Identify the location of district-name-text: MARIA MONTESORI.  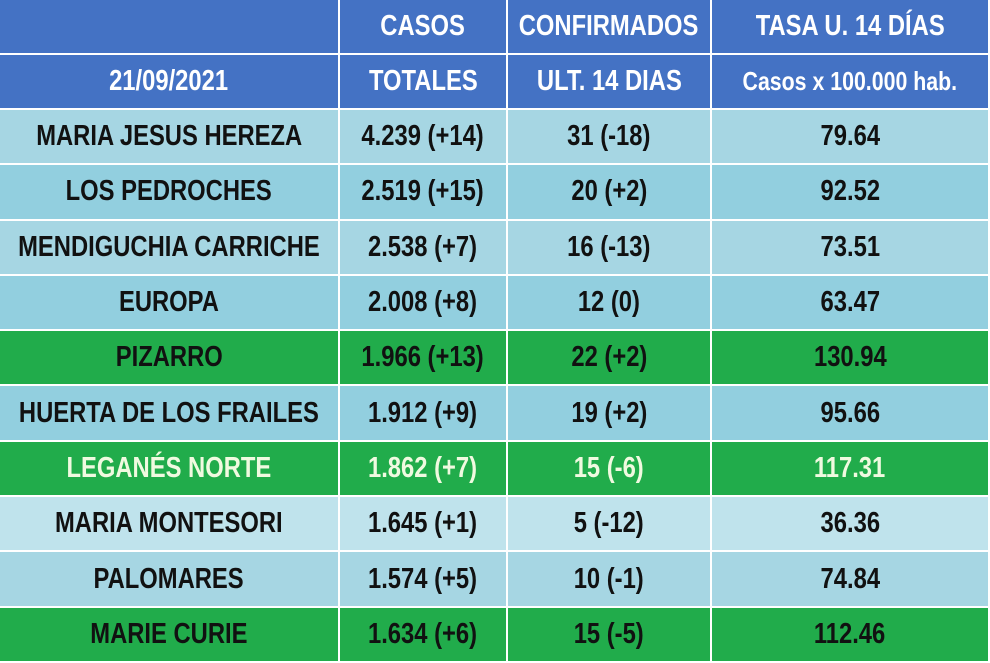
(169, 523).